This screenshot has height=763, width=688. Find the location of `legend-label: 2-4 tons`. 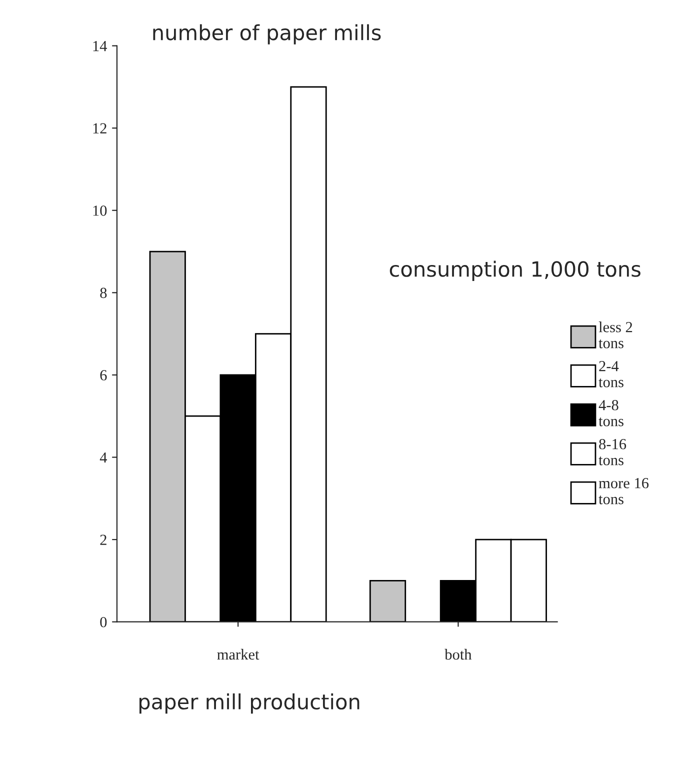

legend-label: 2-4 tons is located at coordinates (611, 374).